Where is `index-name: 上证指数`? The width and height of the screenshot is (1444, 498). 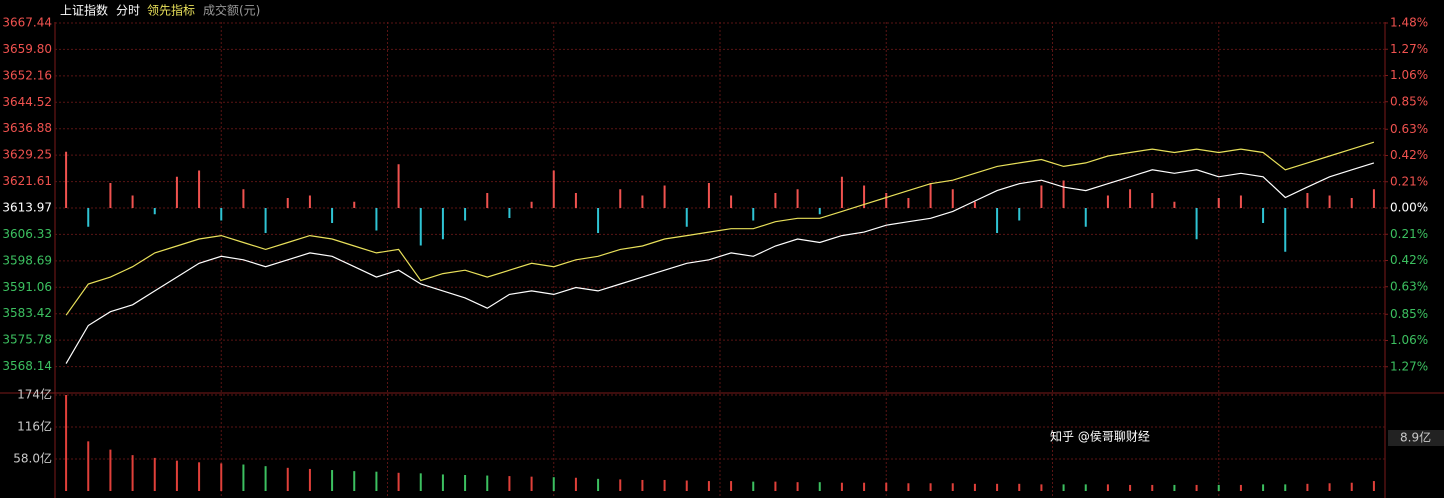
index-name: 上证指数 is located at coordinates (84, 10).